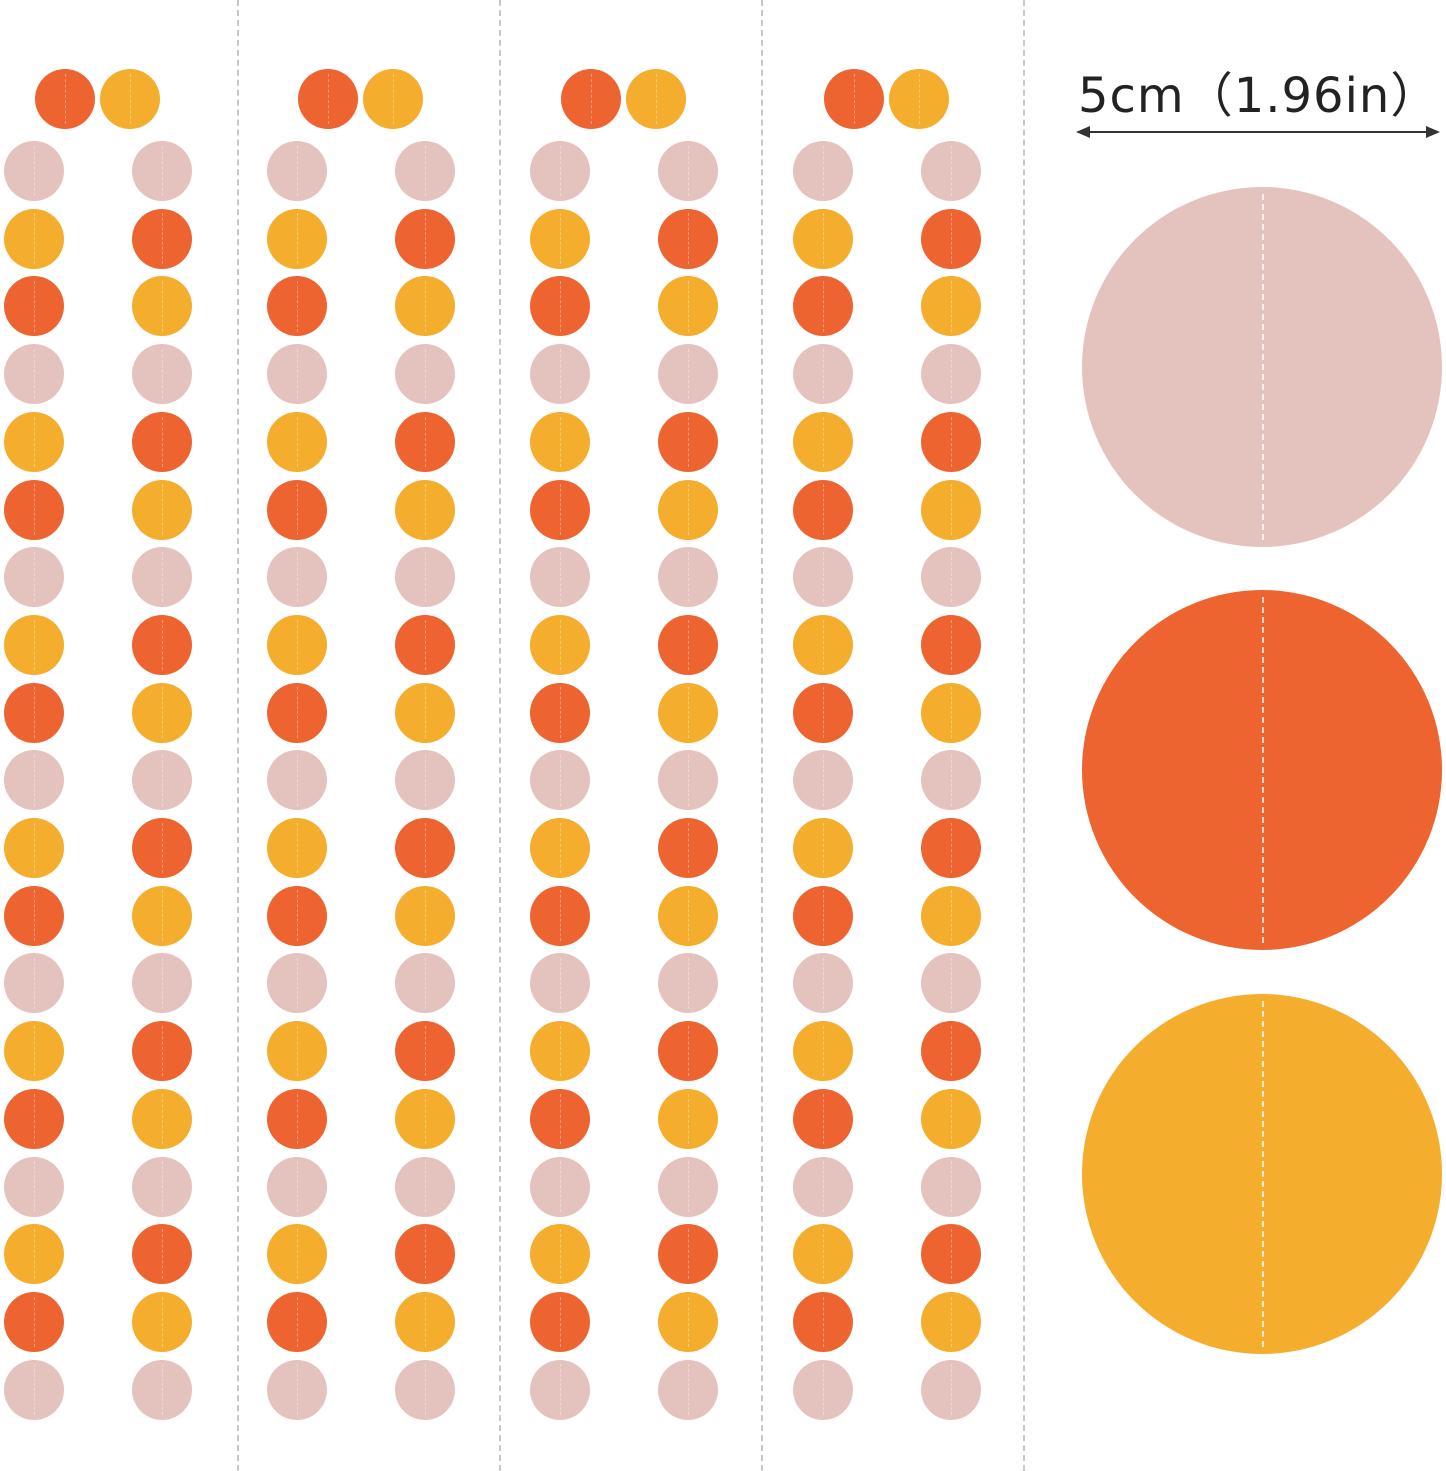 The width and height of the screenshot is (1446, 1471). I want to click on dimension-label: 5cm（1.96in）, so click(1259, 96).